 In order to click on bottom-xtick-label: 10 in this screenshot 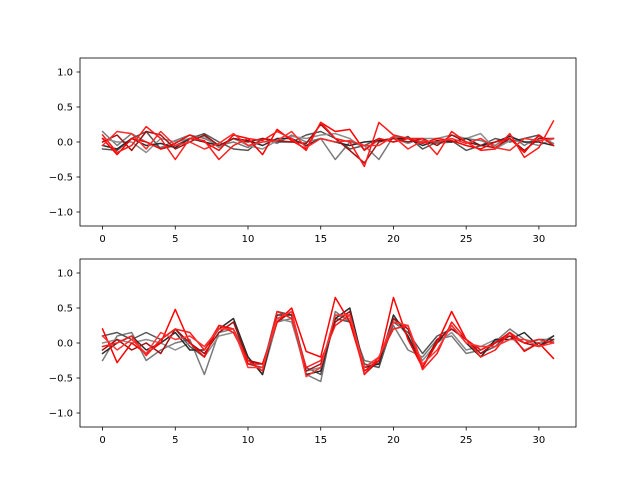, I will do `click(248, 440)`.